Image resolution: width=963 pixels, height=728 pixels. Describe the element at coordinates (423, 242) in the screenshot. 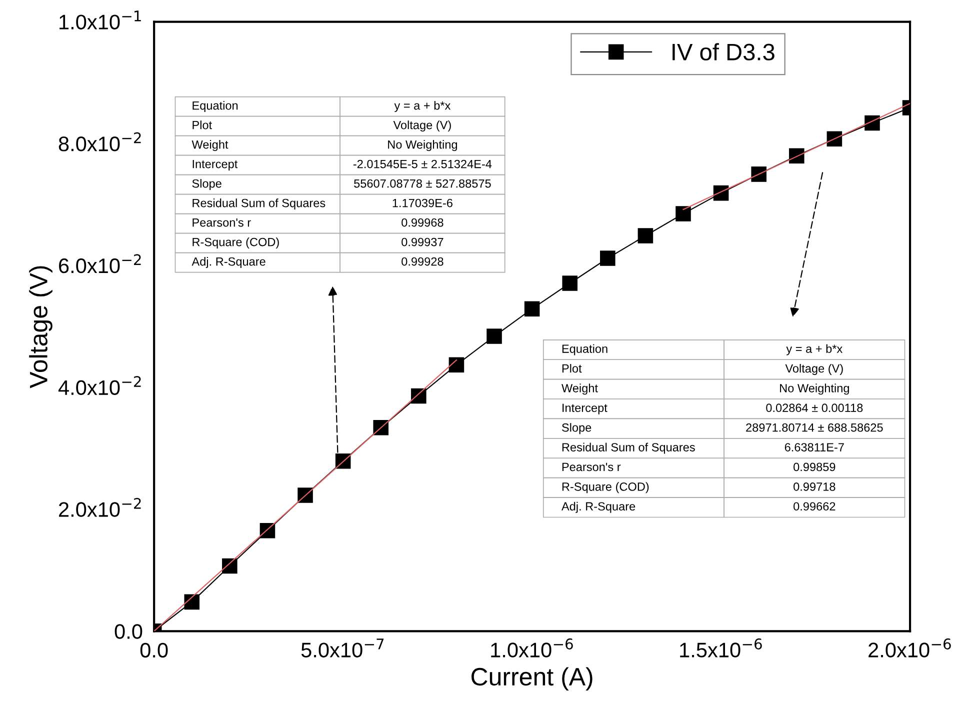

I see `annotation: 0.99937` at that location.